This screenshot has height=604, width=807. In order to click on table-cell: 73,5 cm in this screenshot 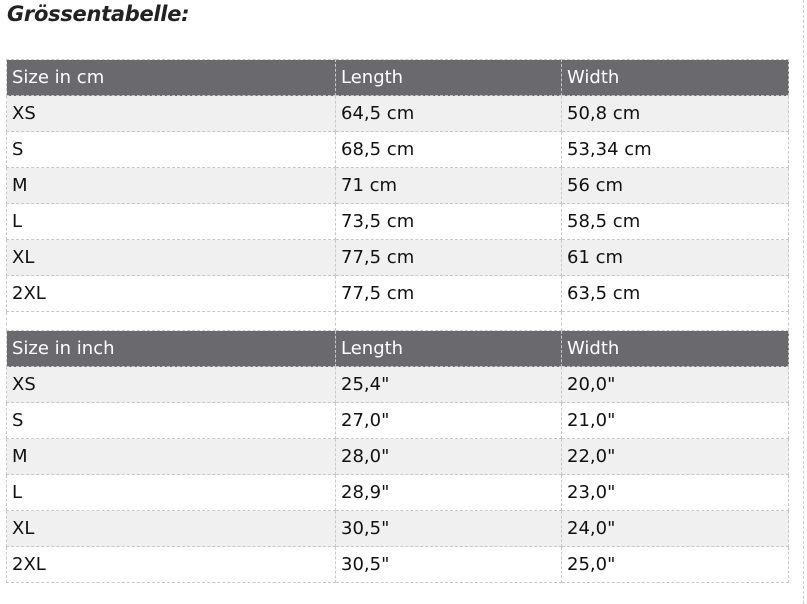, I will do `click(448, 221)`.